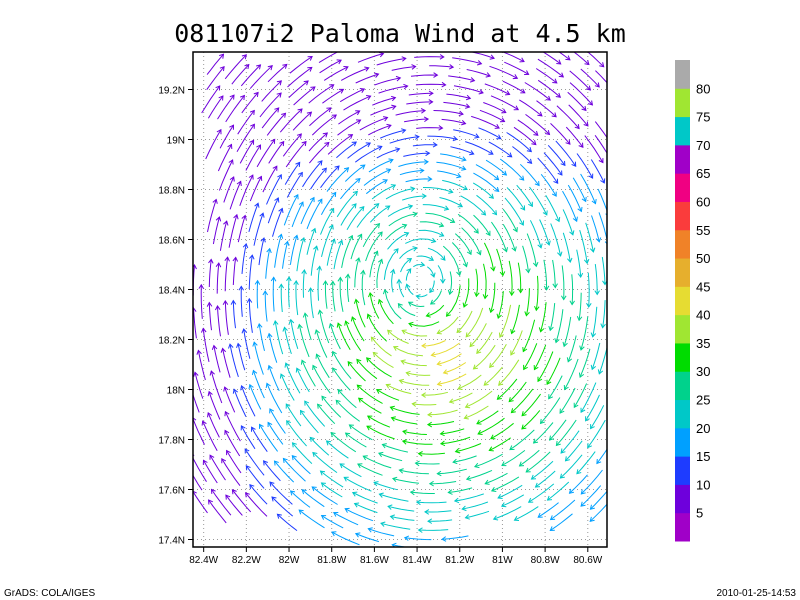 This screenshot has width=800, height=600. Describe the element at coordinates (703, 456) in the screenshot. I see `colorbar-label: 15` at that location.